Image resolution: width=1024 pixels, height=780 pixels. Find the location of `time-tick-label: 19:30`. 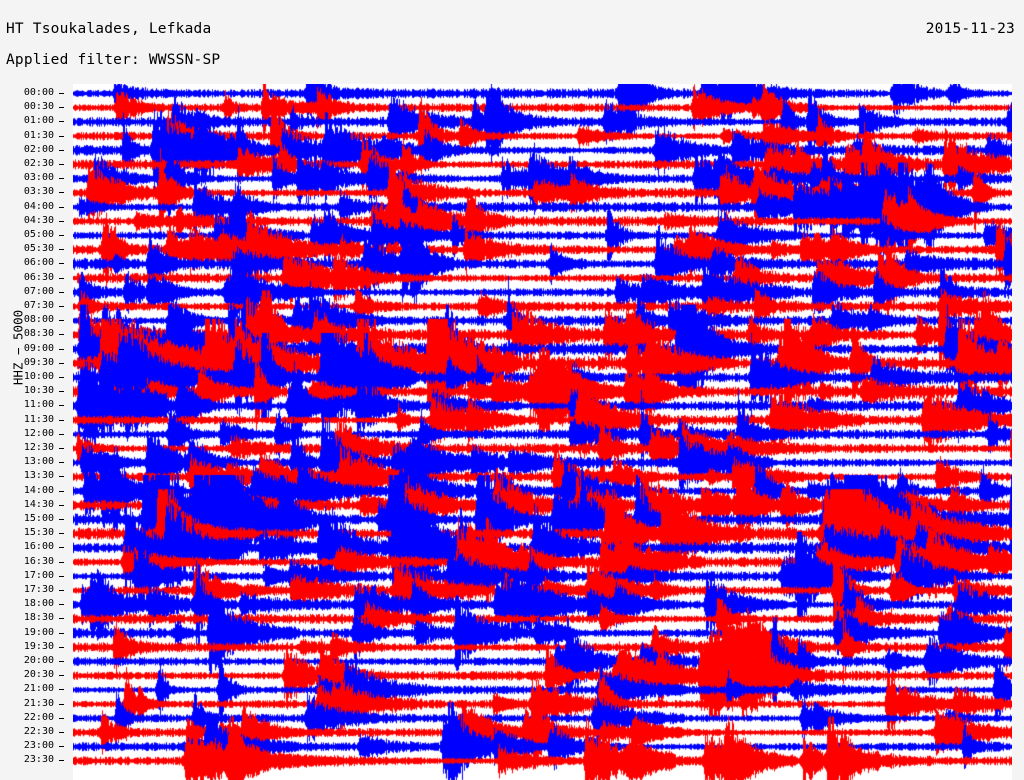

time-tick-label: 19:30 is located at coordinates (38, 646).